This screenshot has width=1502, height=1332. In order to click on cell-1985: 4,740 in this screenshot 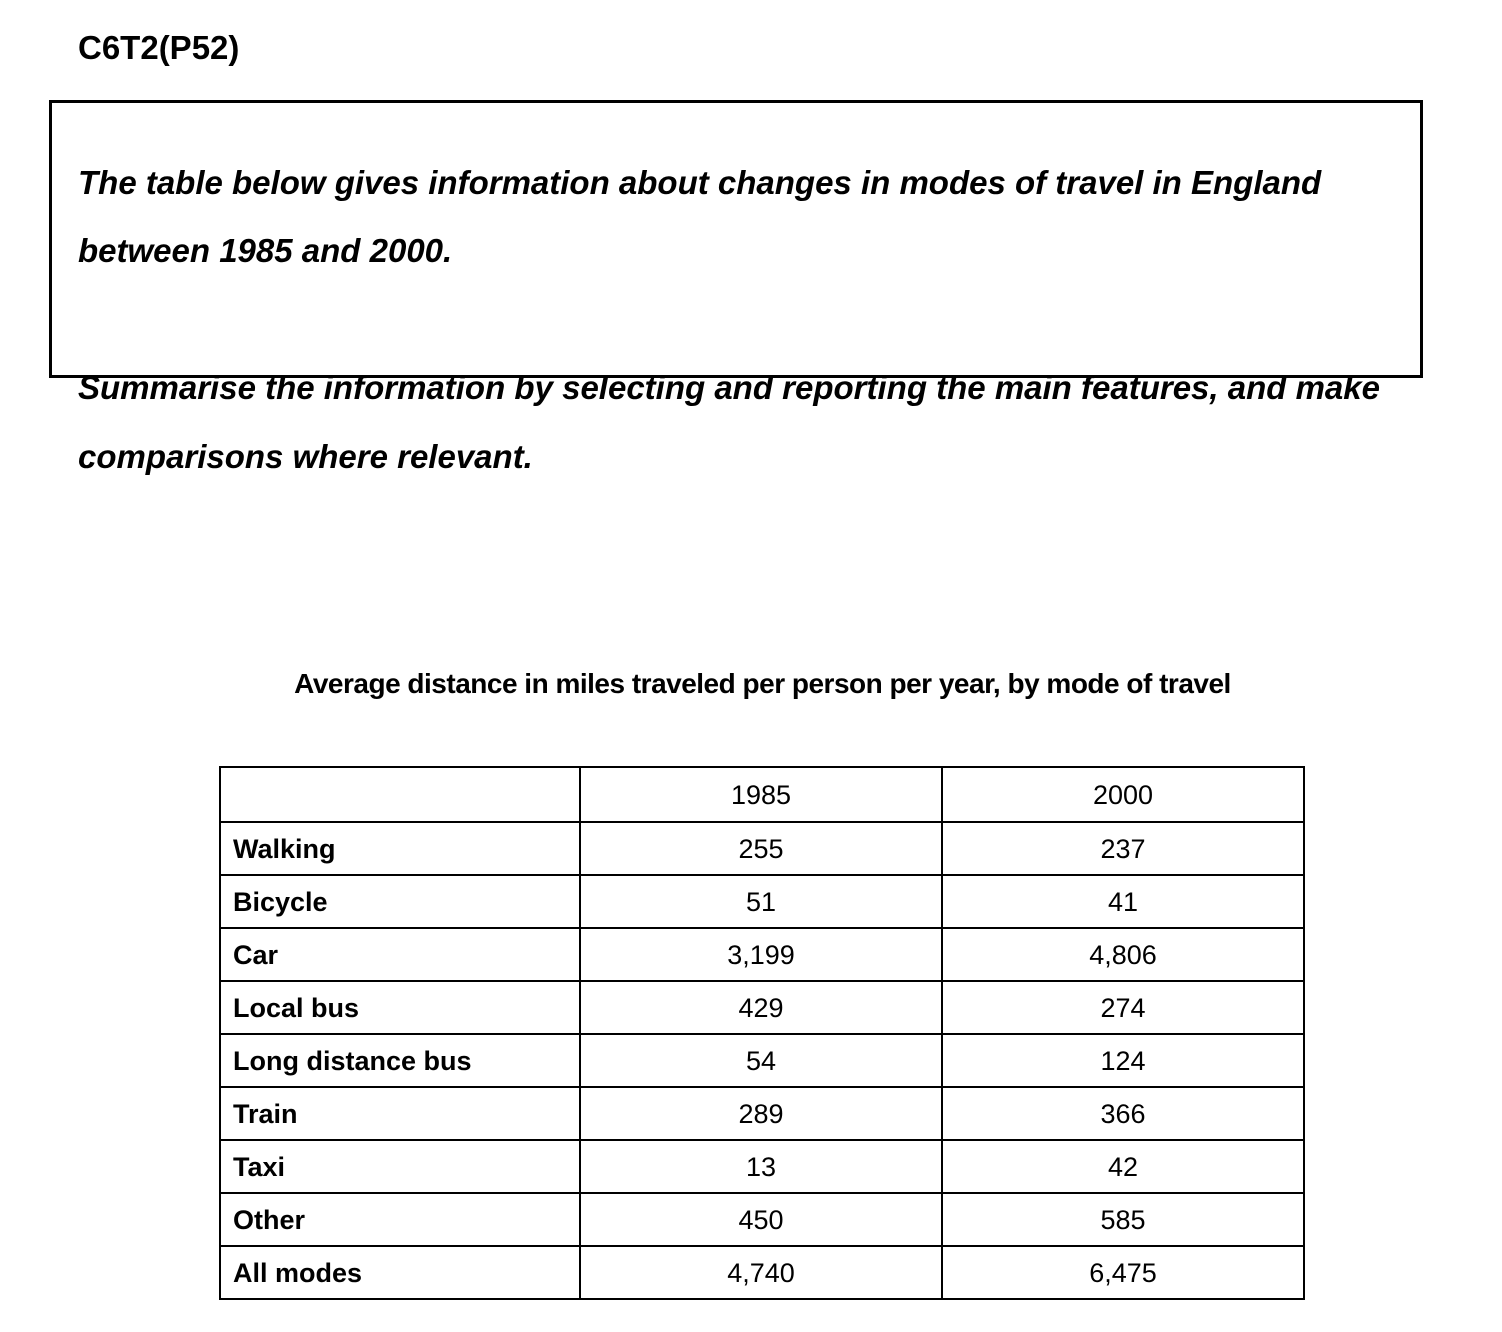, I will do `click(761, 1272)`.